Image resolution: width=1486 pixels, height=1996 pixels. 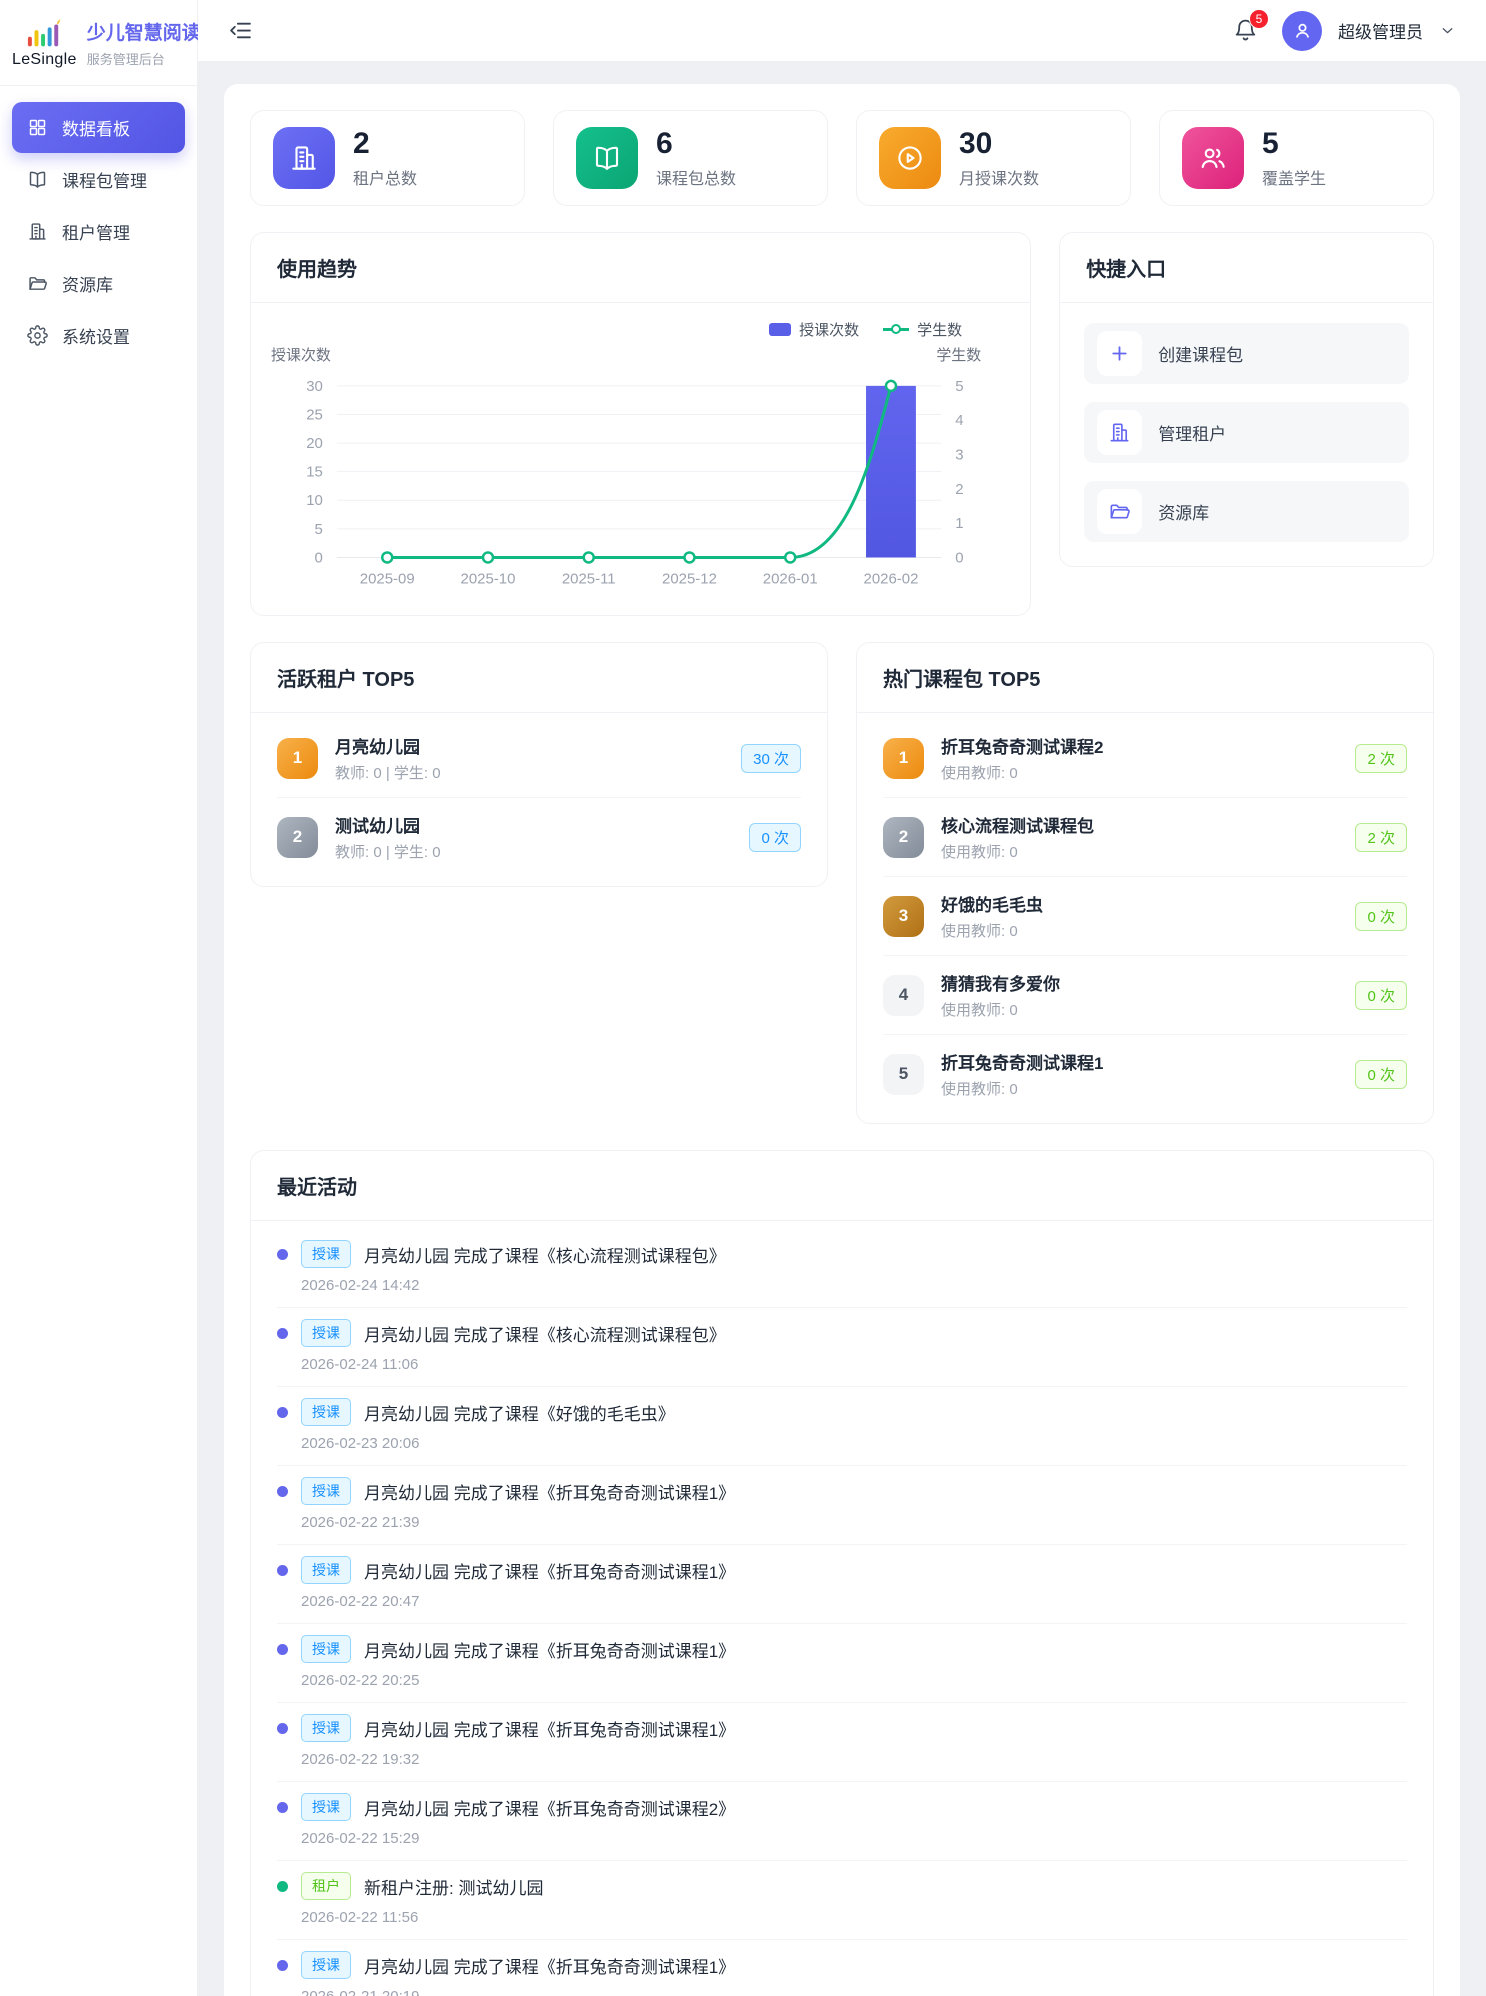 I want to click on stat-value: 6, so click(x=664, y=143).